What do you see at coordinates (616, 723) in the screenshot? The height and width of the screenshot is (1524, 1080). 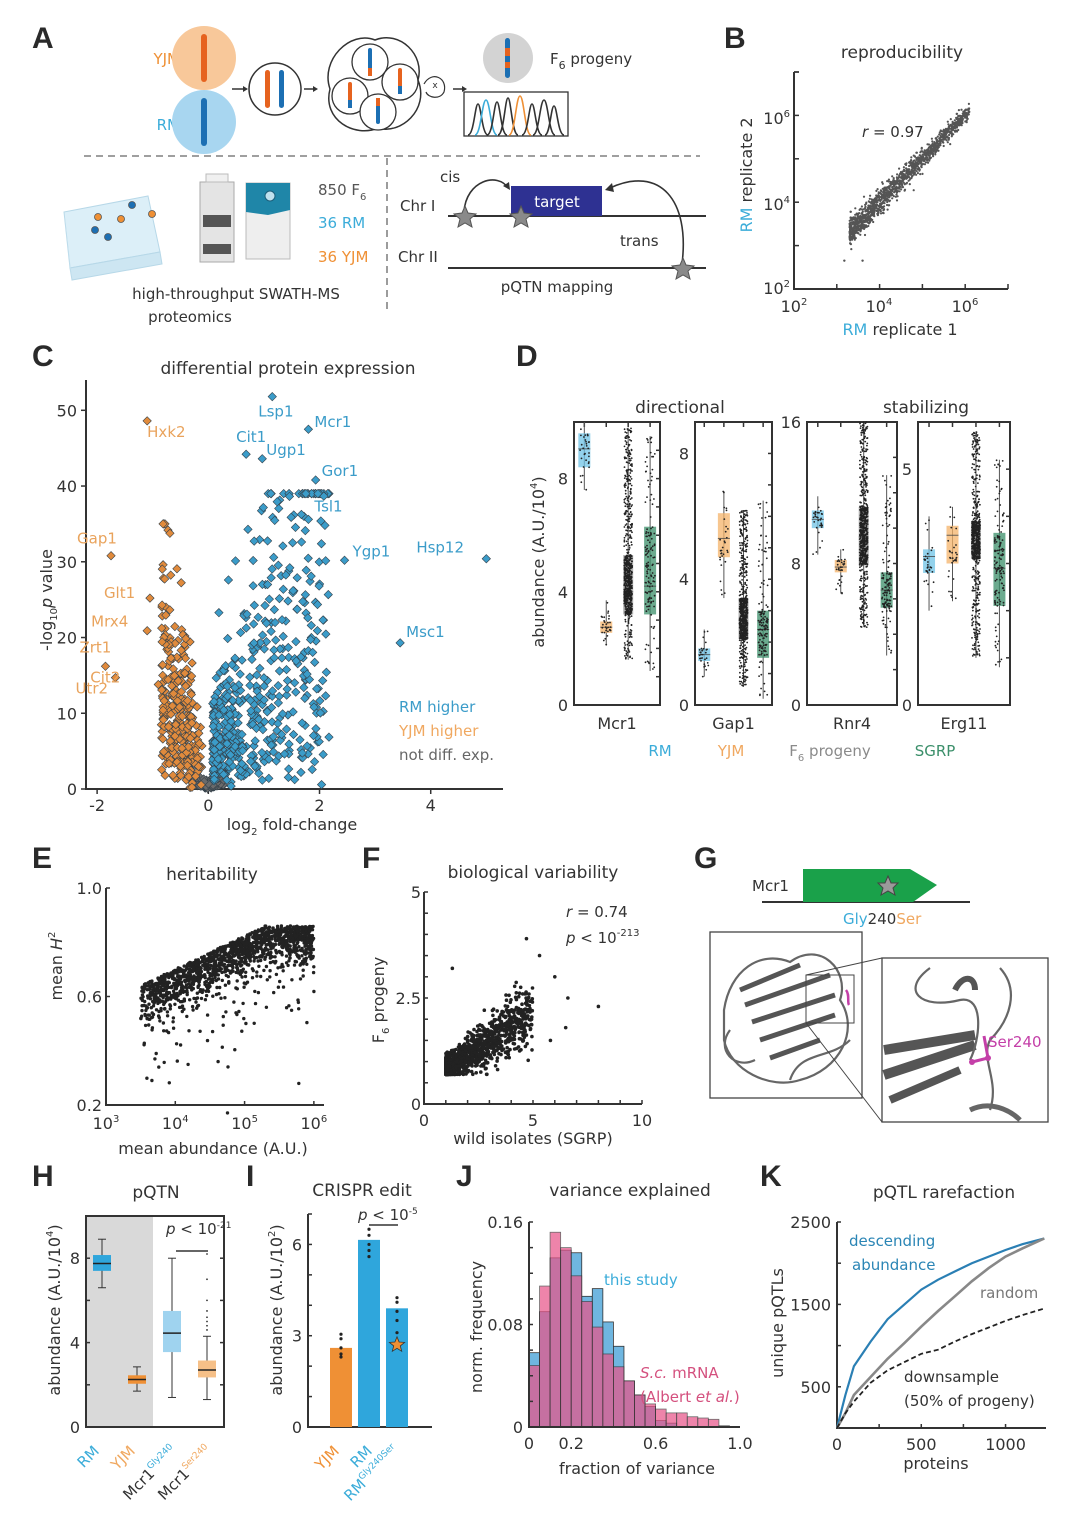 I see `protein-label: Mcr1` at bounding box center [616, 723].